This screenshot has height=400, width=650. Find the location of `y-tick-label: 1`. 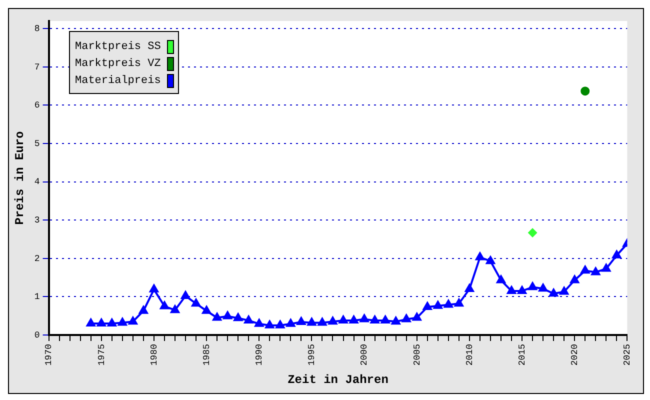

y-tick-label: 1 is located at coordinates (37, 297).